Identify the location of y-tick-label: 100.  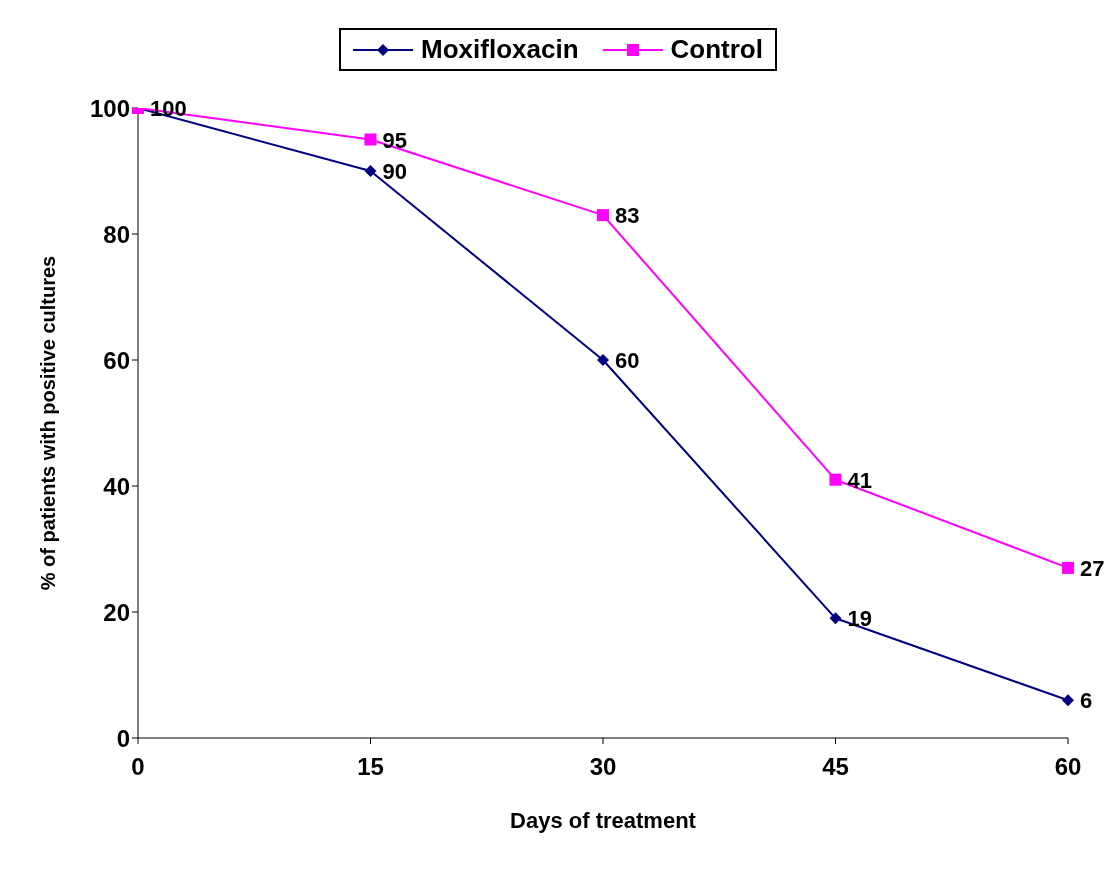
(109, 108).